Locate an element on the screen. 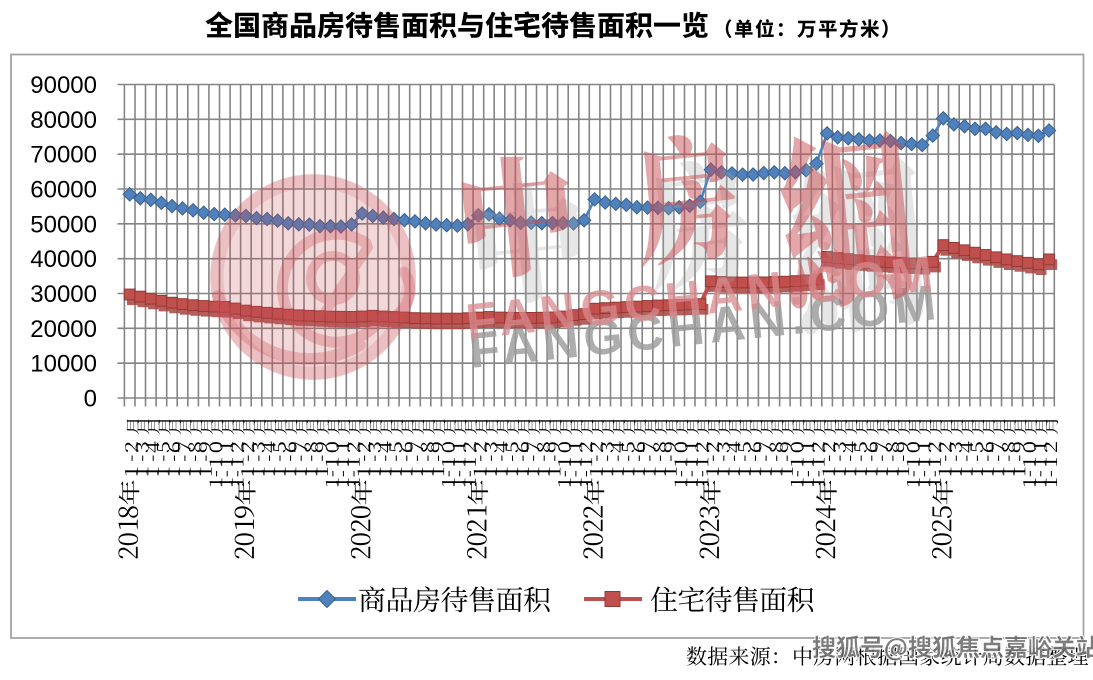 This screenshot has width=1093, height=680. svg-text: 50000 is located at coordinates (63, 224).